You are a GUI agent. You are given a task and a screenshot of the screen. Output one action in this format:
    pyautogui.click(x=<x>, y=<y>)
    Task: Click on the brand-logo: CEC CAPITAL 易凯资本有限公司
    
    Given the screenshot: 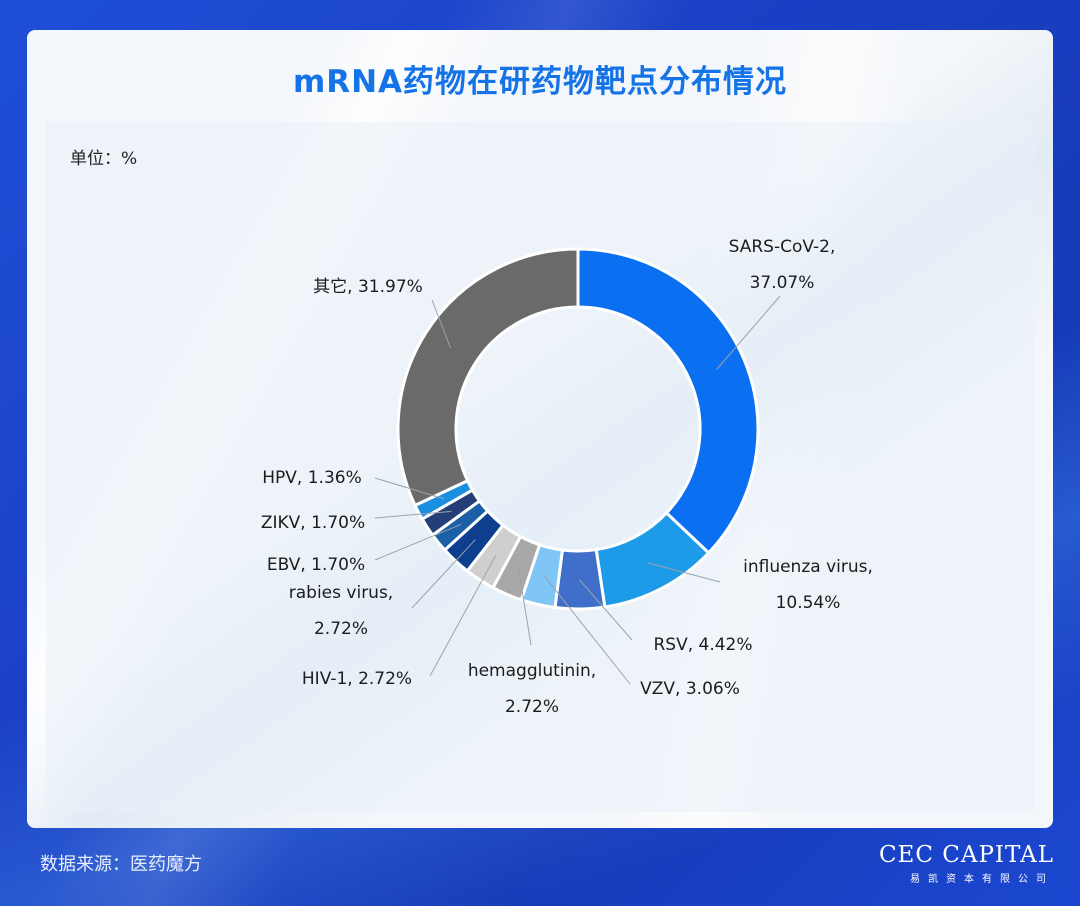 What is the action you would take?
    pyautogui.click(x=966, y=863)
    